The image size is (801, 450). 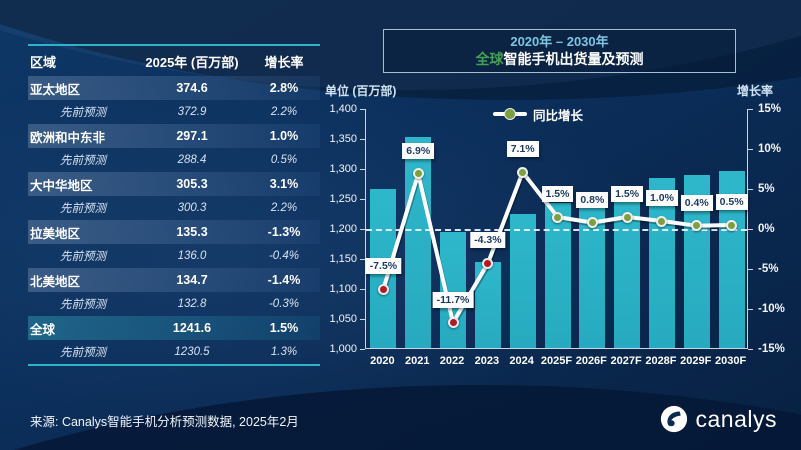 What do you see at coordinates (343, 319) in the screenshot?
I see `left-axis-tick: 1,050` at bounding box center [343, 319].